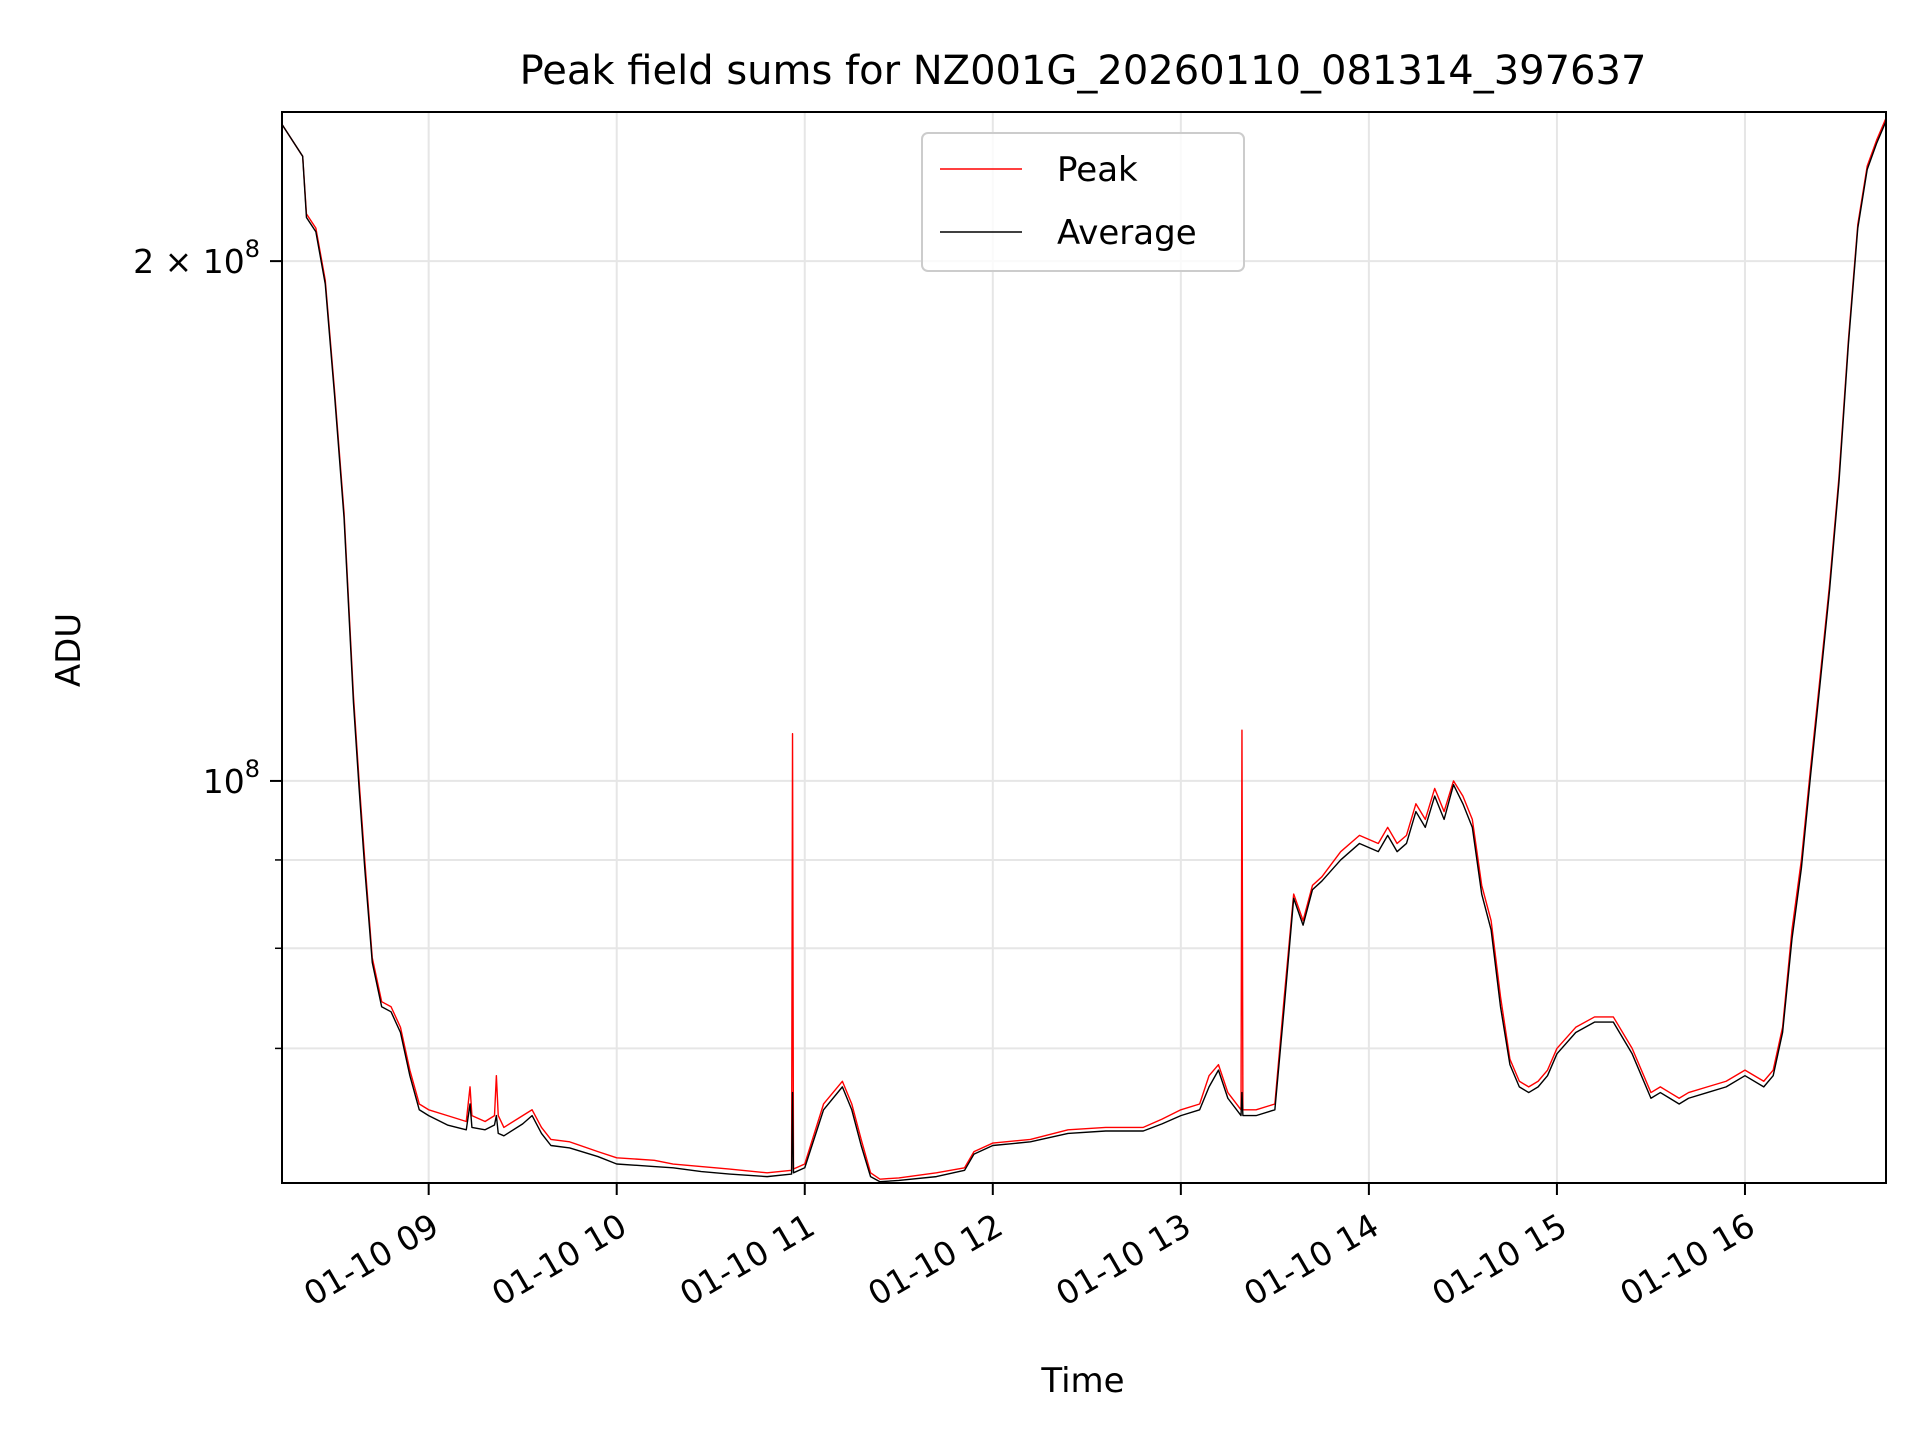  Describe the element at coordinates (69, 650) in the screenshot. I see `y-axis-label: ADU` at that location.